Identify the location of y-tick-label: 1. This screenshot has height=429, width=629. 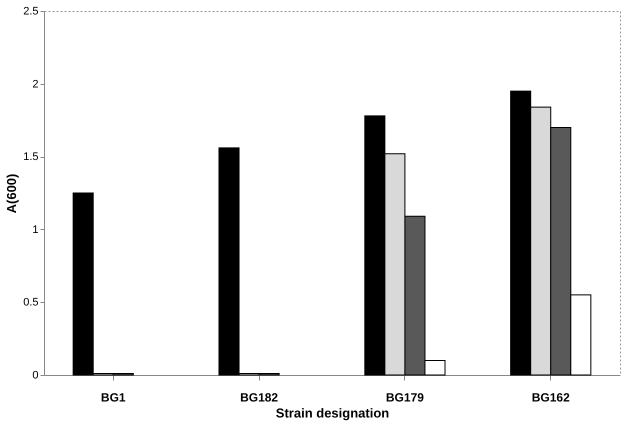
(35, 230).